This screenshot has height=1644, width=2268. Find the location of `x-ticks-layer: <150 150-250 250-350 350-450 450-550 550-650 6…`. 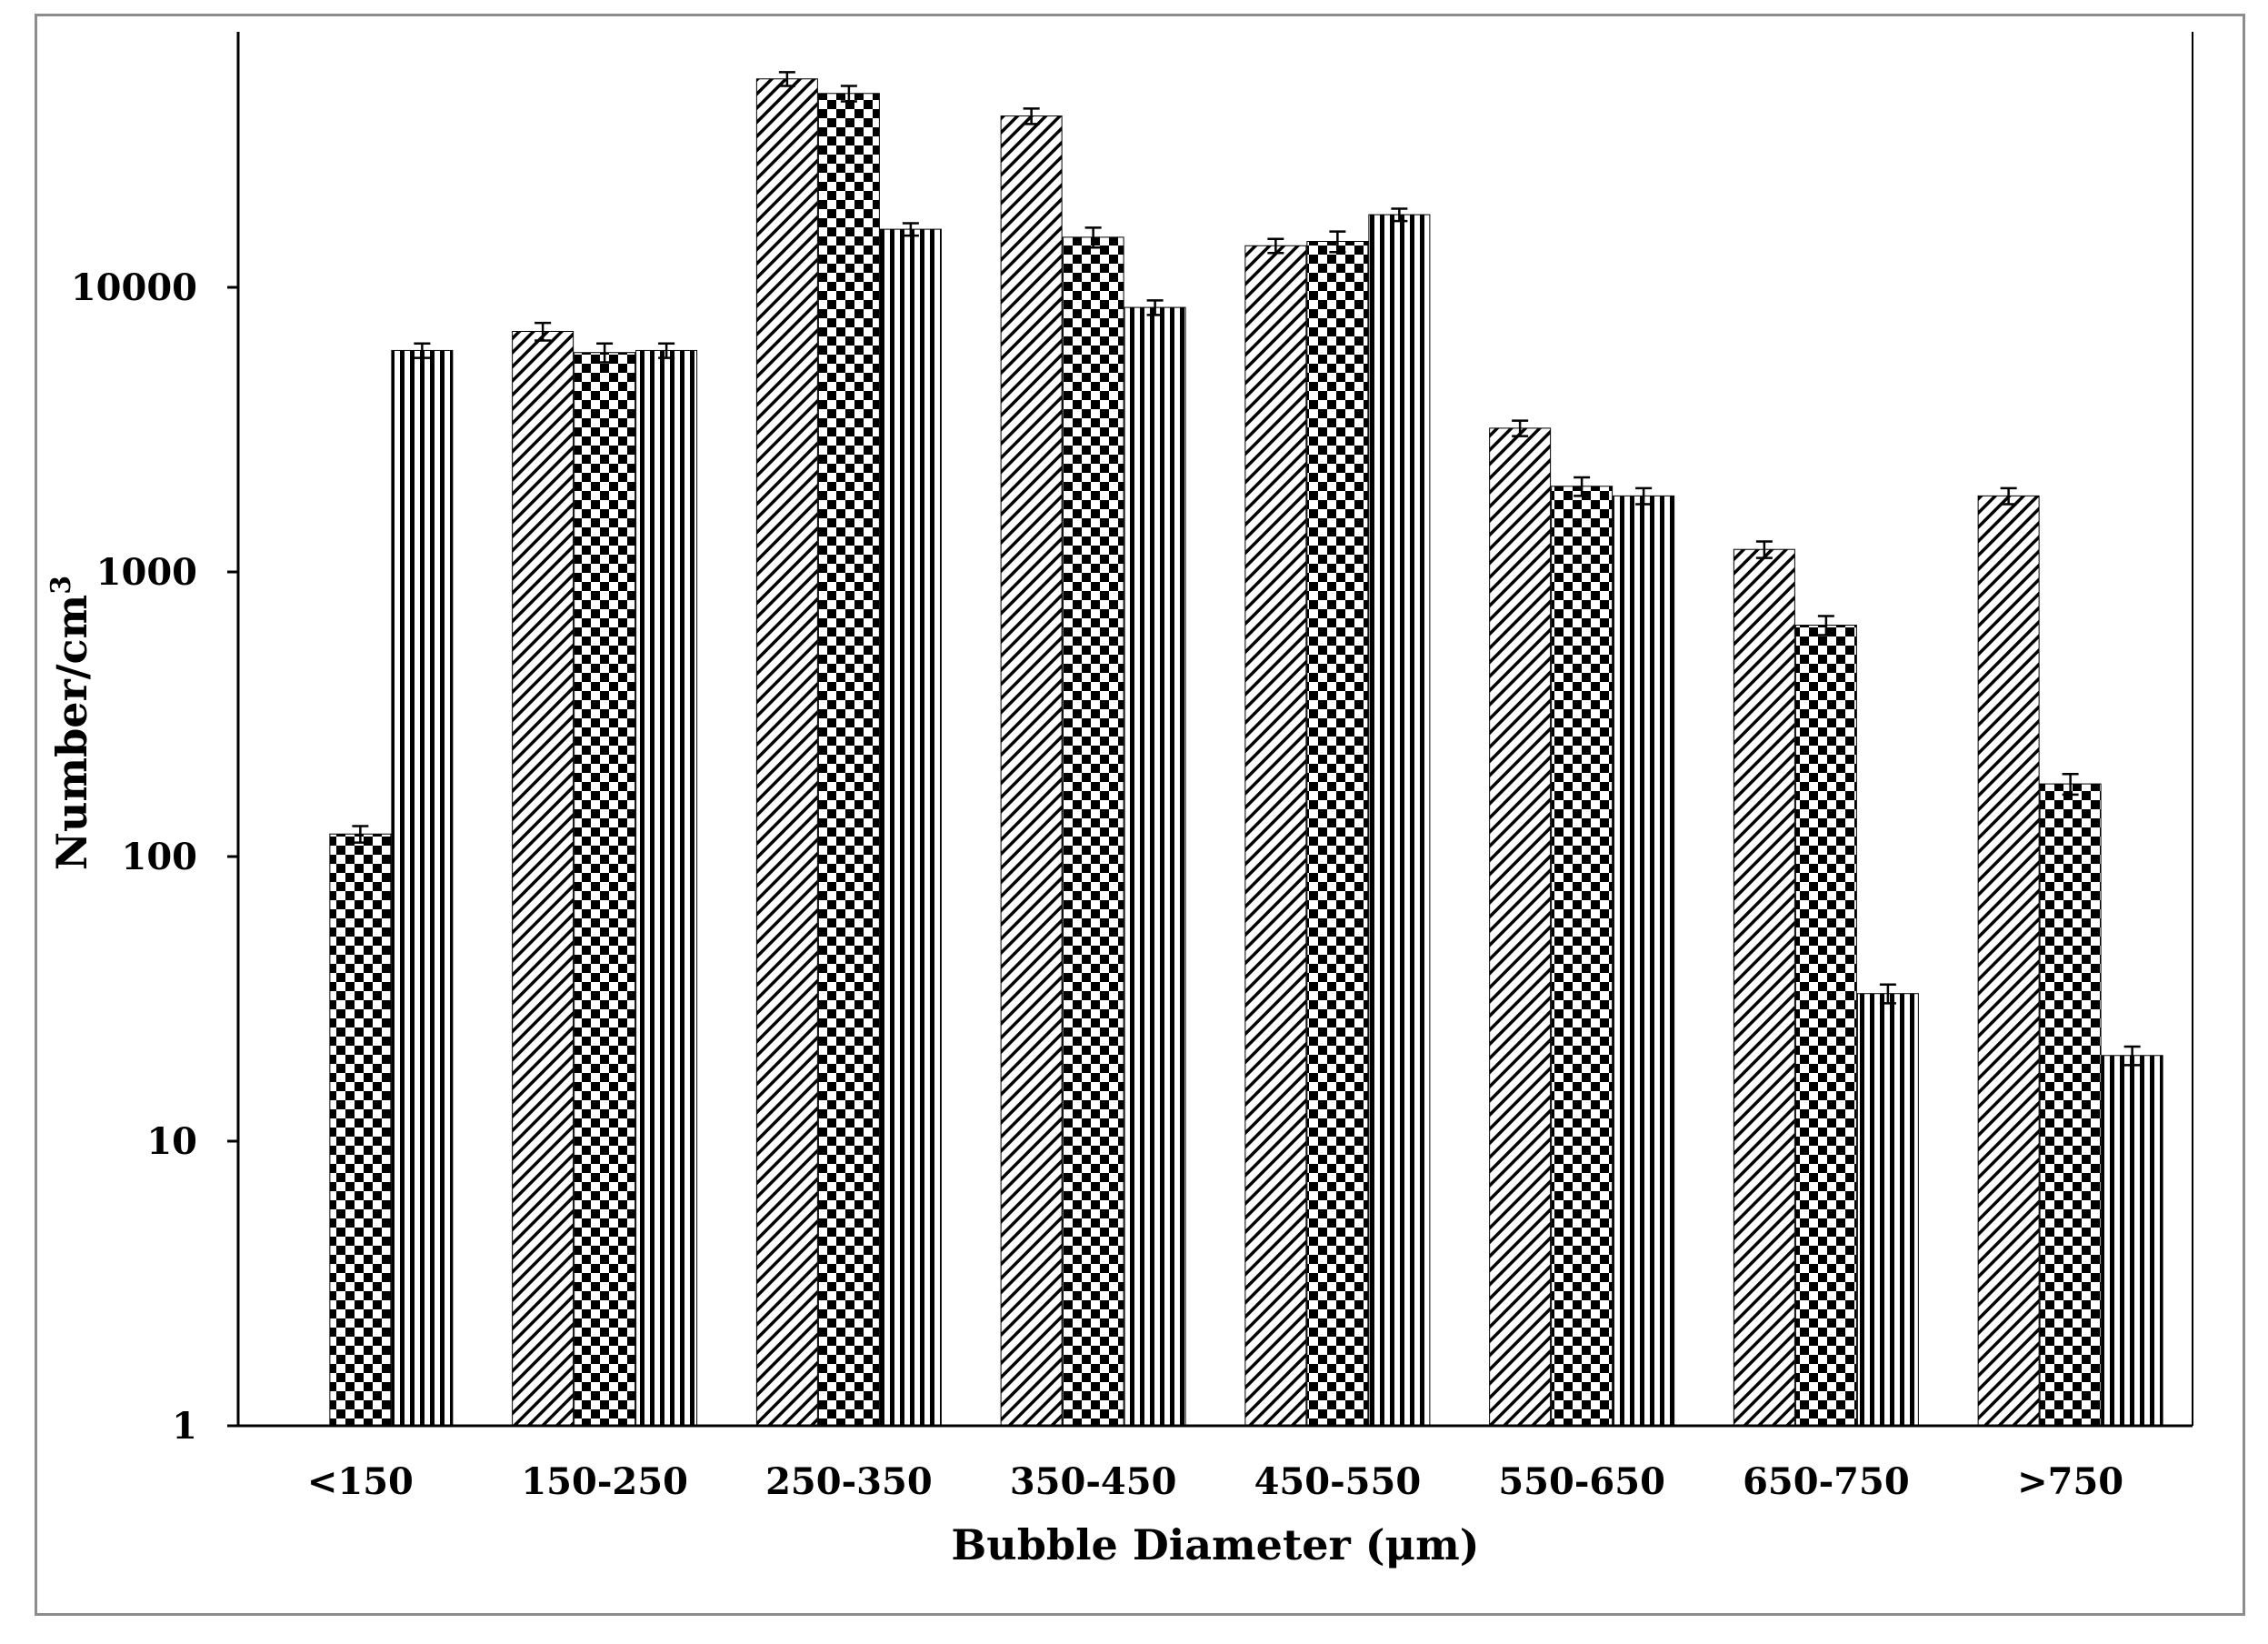

x-ticks-layer: <150 150-250 250-350 350-450 450-550 550-650 6… is located at coordinates (1215, 1481).